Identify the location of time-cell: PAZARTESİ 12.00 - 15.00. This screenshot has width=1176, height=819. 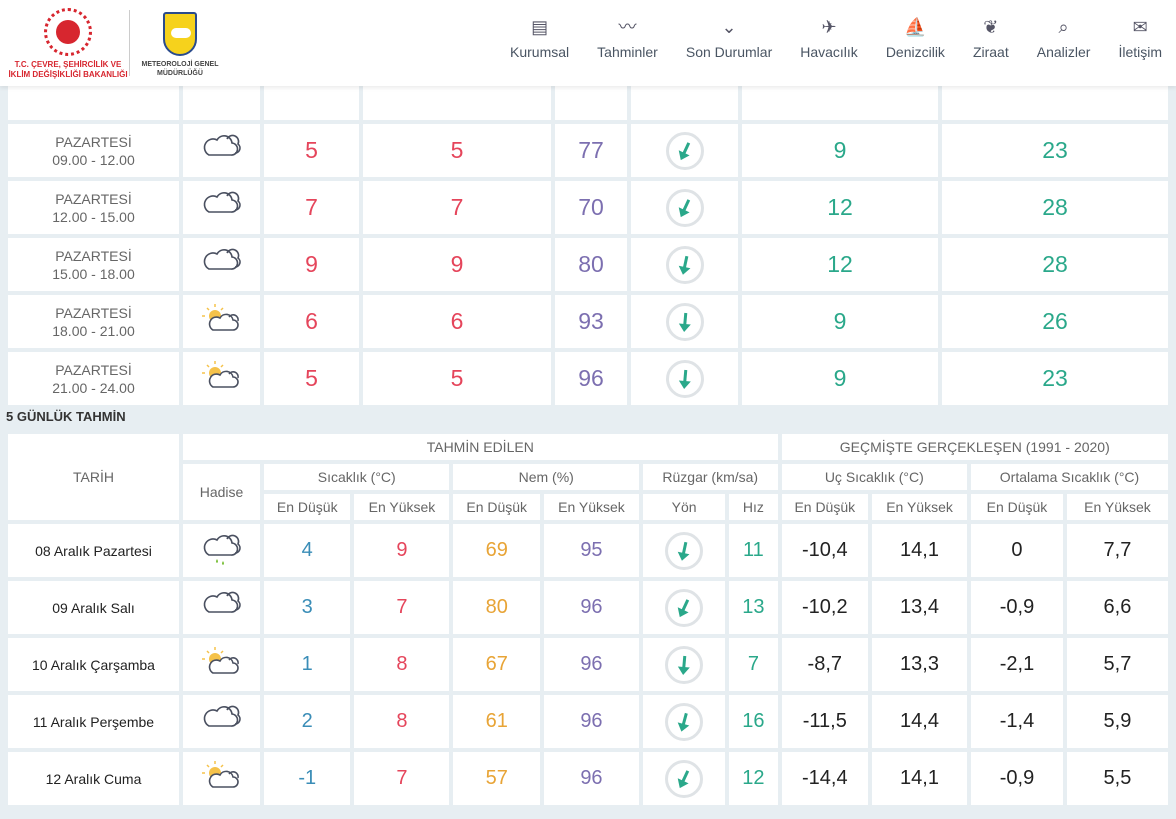
(93, 207).